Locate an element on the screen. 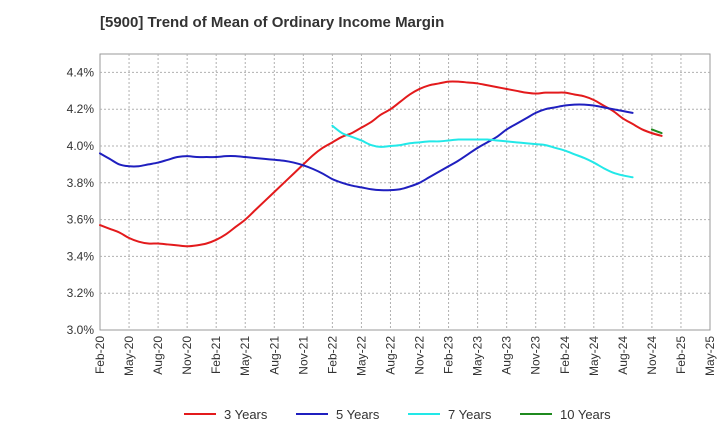 The width and height of the screenshot is (720, 440). legend-label-5-years: 5 Years is located at coordinates (358, 414).